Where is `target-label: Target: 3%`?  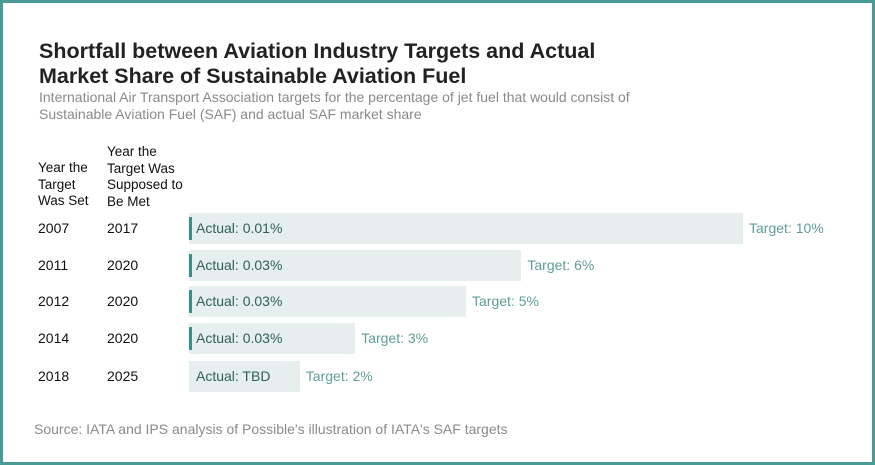
target-label: Target: 3% is located at coordinates (395, 338).